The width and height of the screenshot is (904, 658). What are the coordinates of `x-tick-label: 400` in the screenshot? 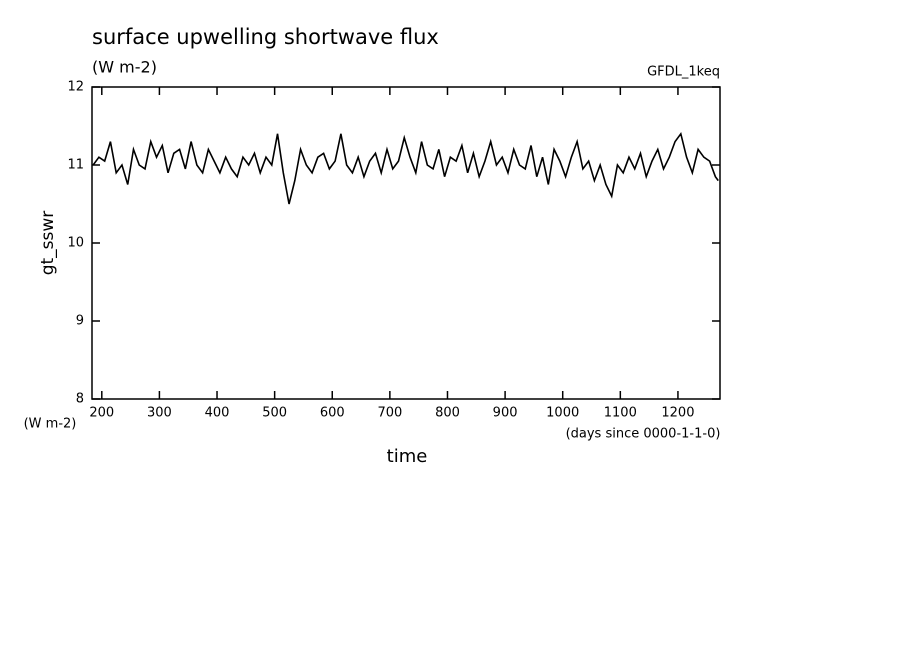 It's located at (217, 413).